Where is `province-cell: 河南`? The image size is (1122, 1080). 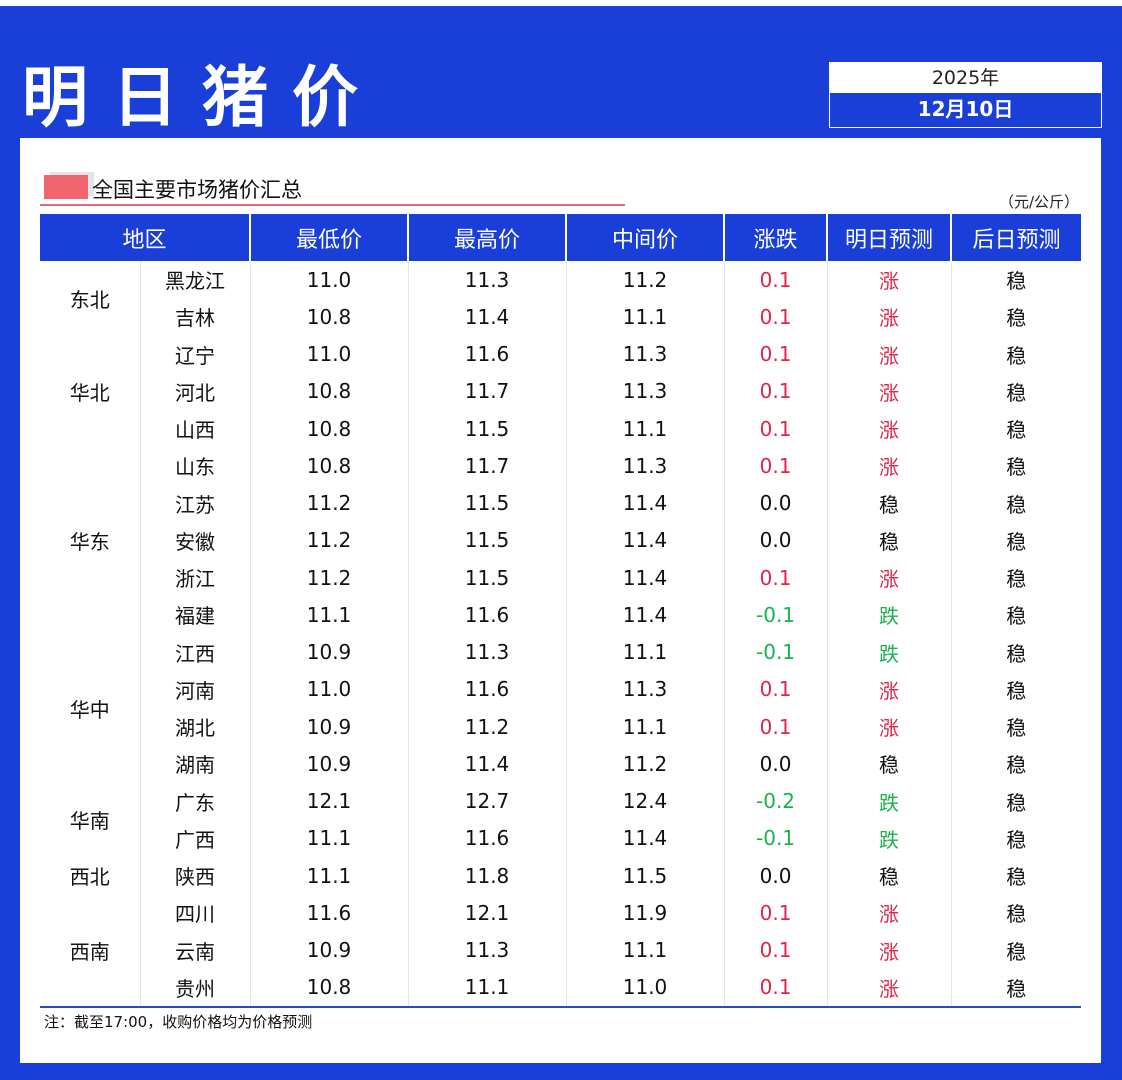
province-cell: 河南 is located at coordinates (195, 689).